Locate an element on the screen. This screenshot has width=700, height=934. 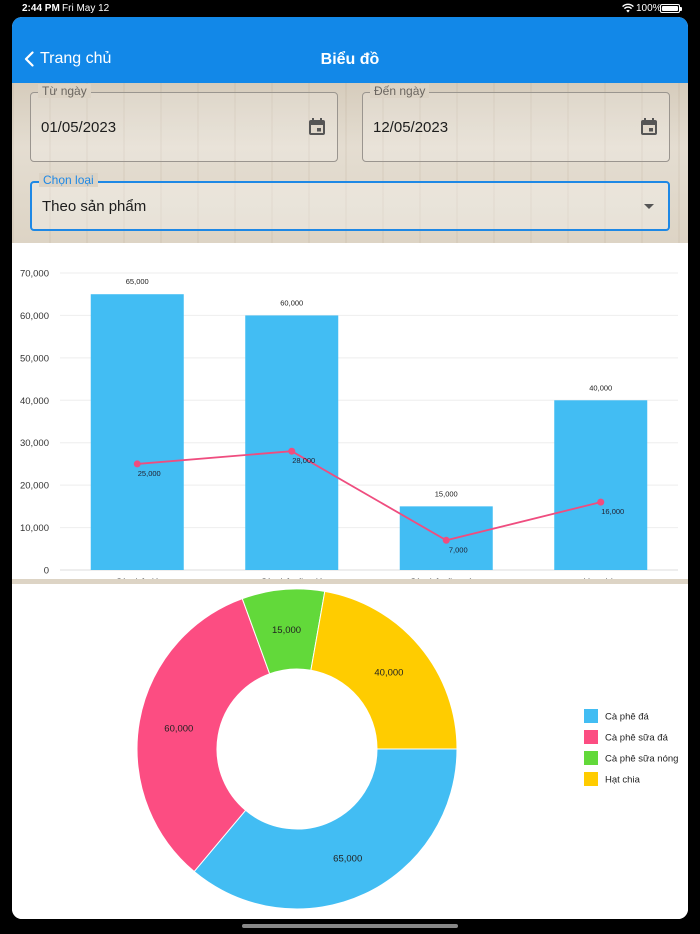
back-button-label: Trang chủ is located at coordinates (76, 58).